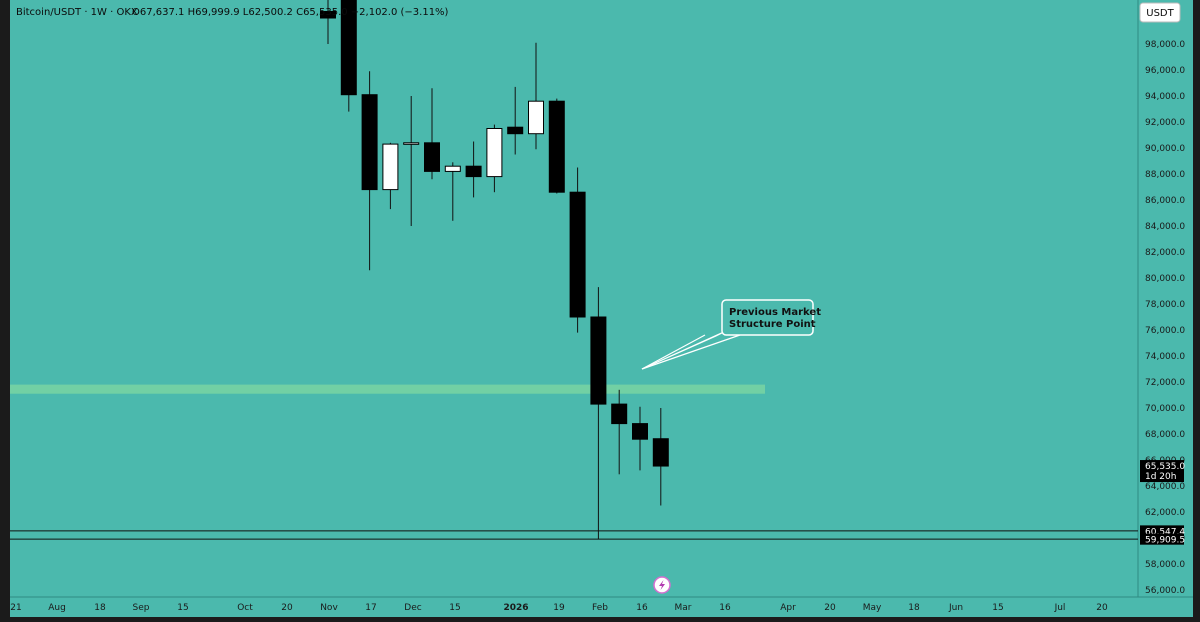 The height and width of the screenshot is (622, 1200). Describe the element at coordinates (515, 608) in the screenshot. I see `date-label: 2026` at that location.